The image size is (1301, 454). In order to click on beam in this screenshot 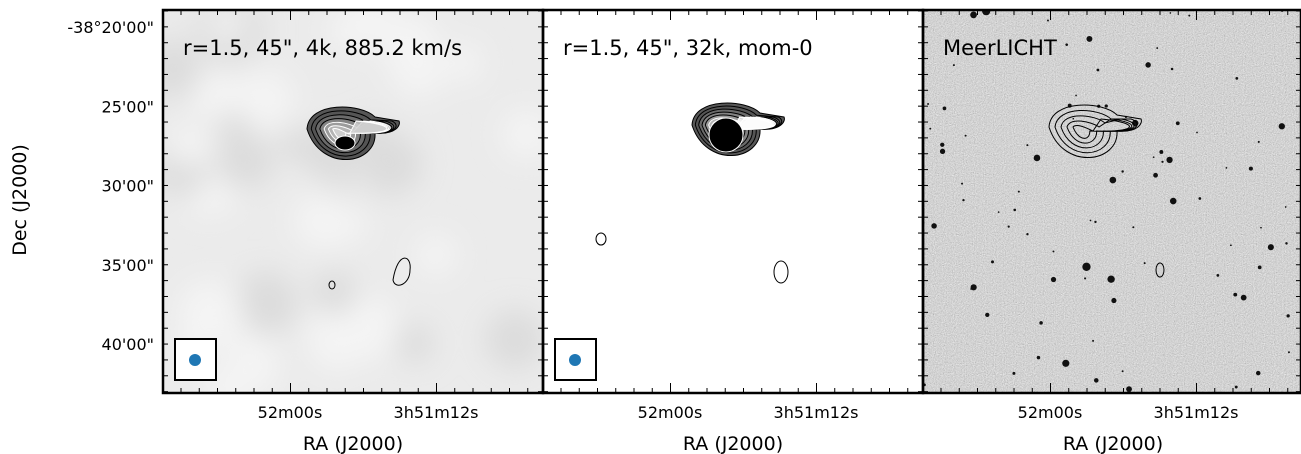, I will do `click(195, 360)`.